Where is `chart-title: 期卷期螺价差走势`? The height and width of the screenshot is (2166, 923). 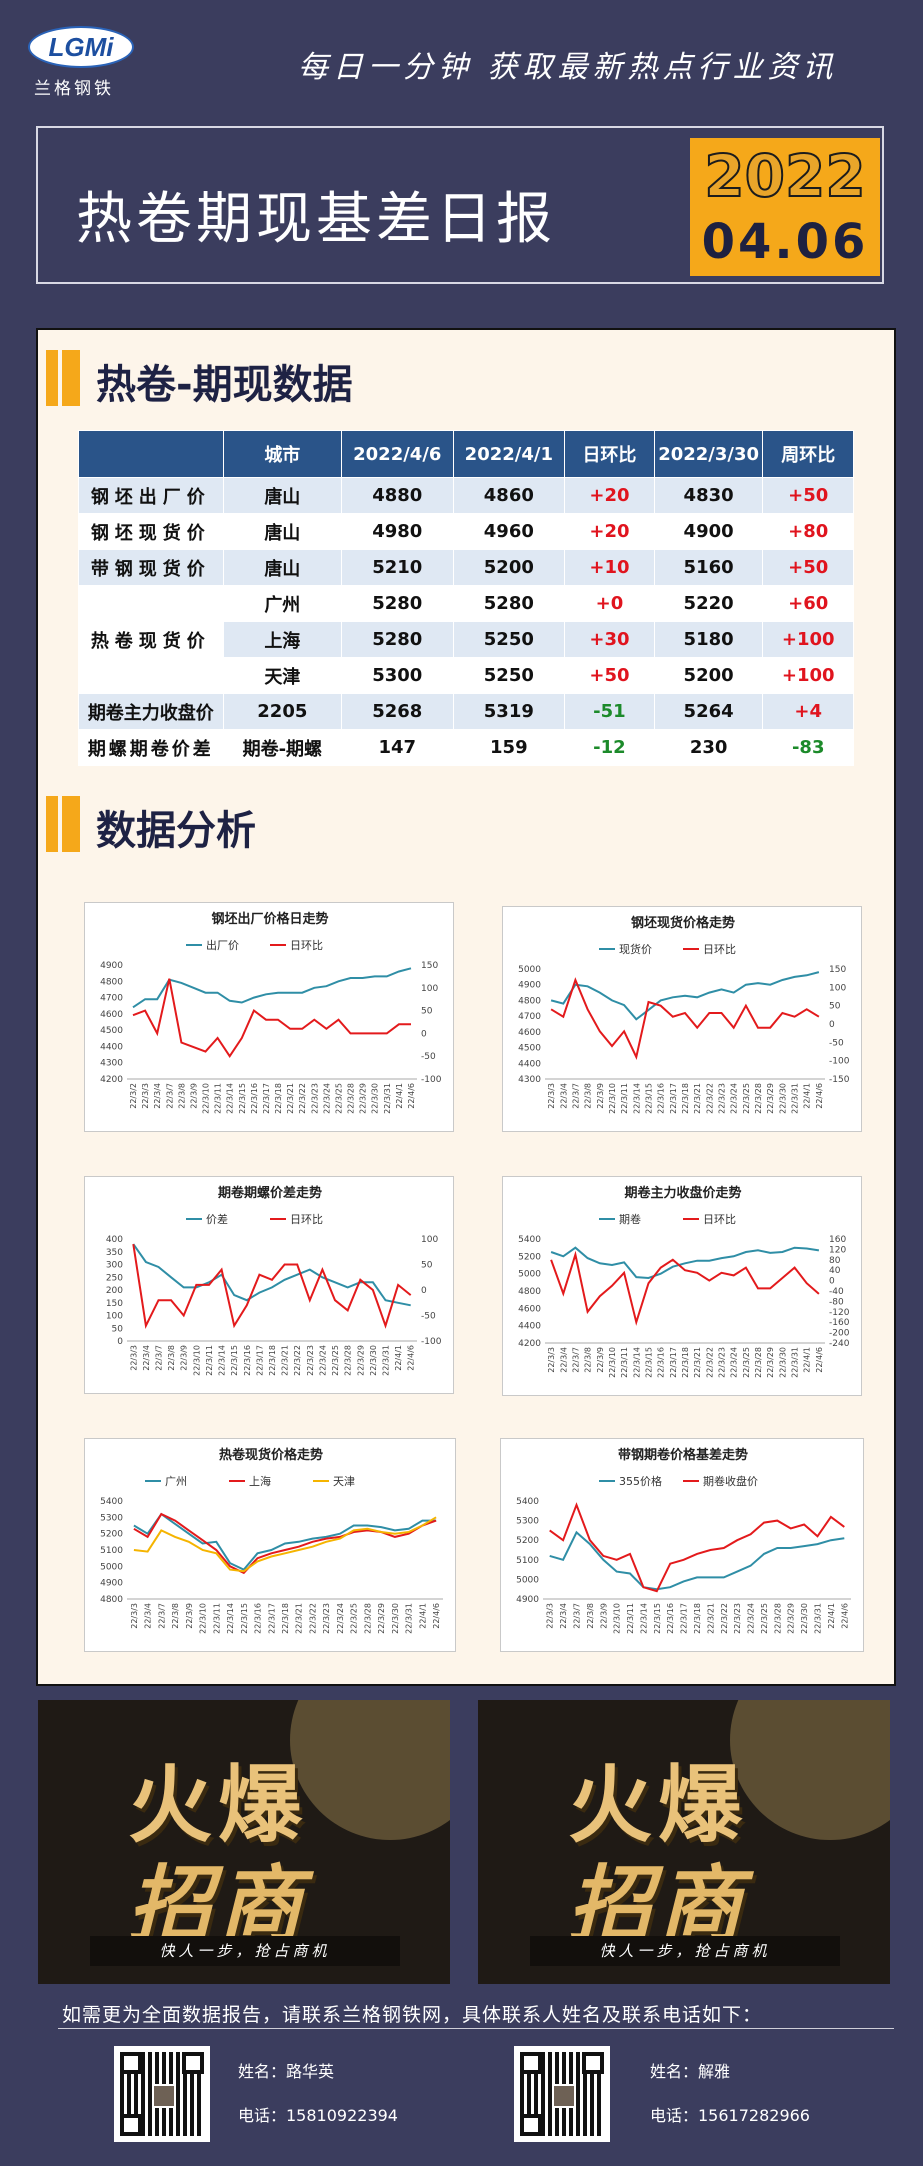
chart-title: 期卷期螺价差走势 is located at coordinates (270, 1193).